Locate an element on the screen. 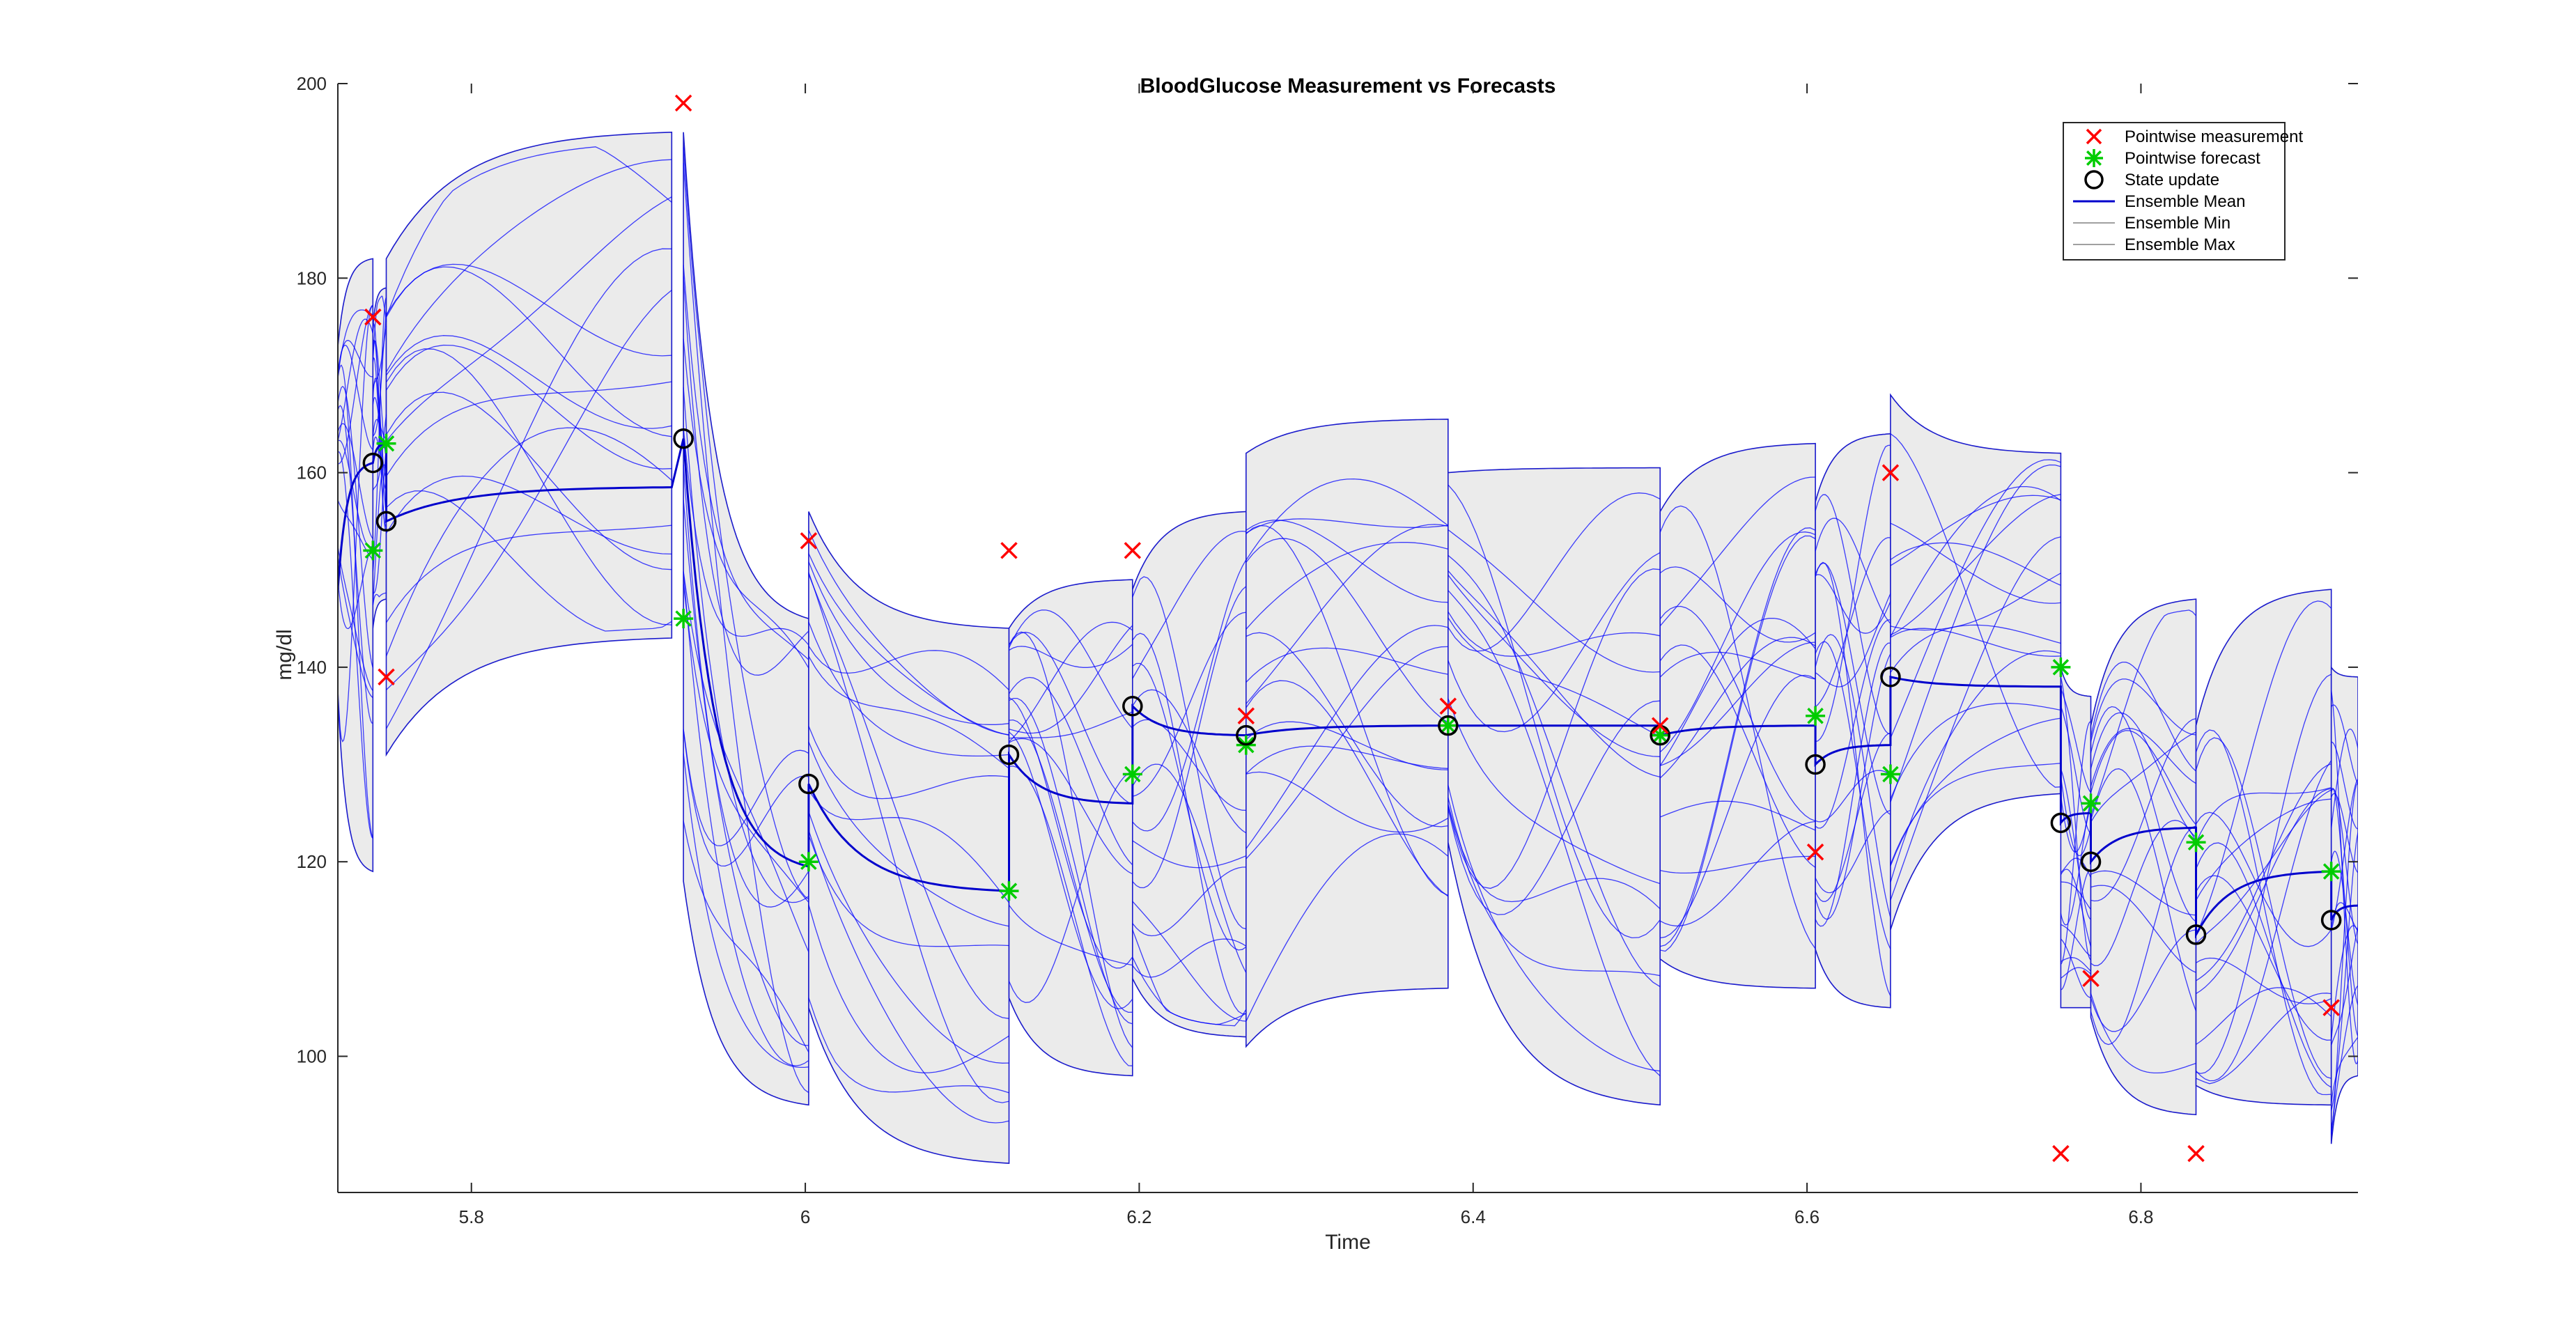  legend-label-1: Pointwise forecast is located at coordinates (2192, 158).